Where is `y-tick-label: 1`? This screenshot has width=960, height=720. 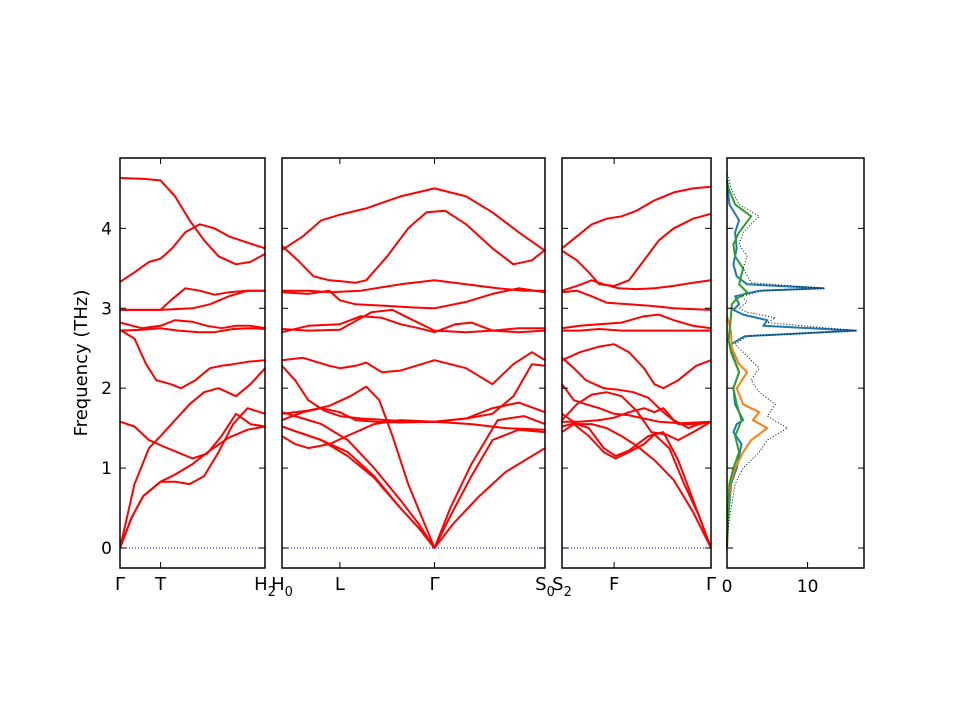
y-tick-label: 1 is located at coordinates (106, 469).